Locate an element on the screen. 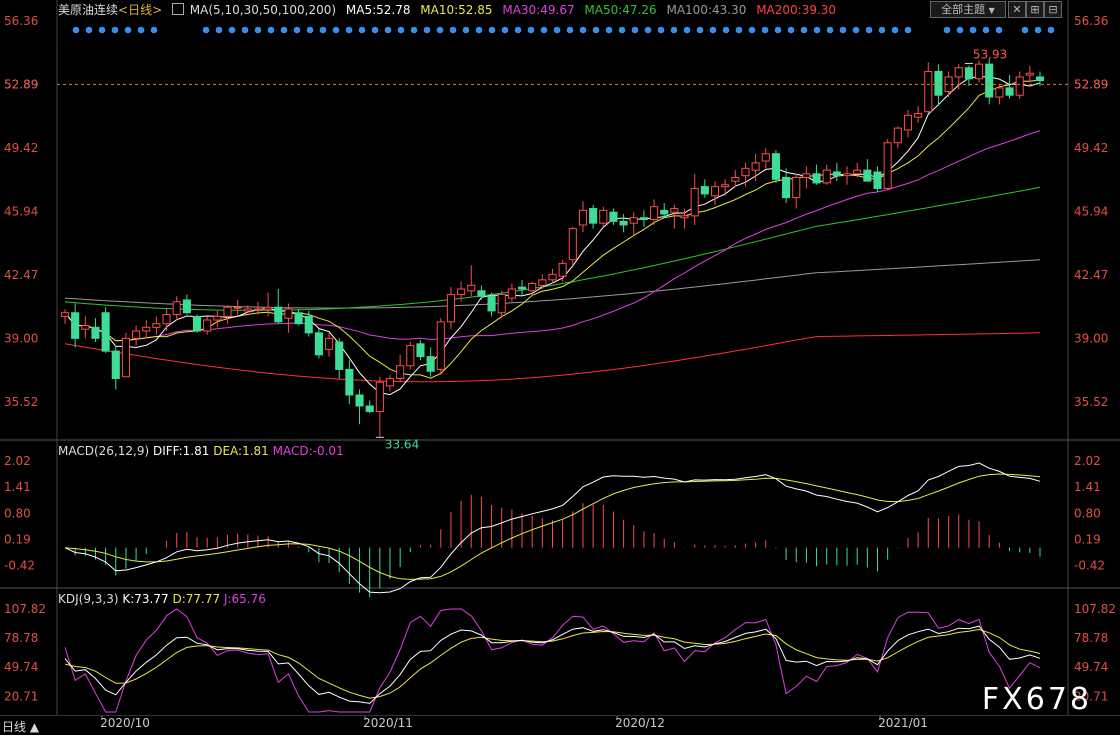 This screenshot has height=735, width=1120. high-price-label: 53.93 is located at coordinates (990, 54).